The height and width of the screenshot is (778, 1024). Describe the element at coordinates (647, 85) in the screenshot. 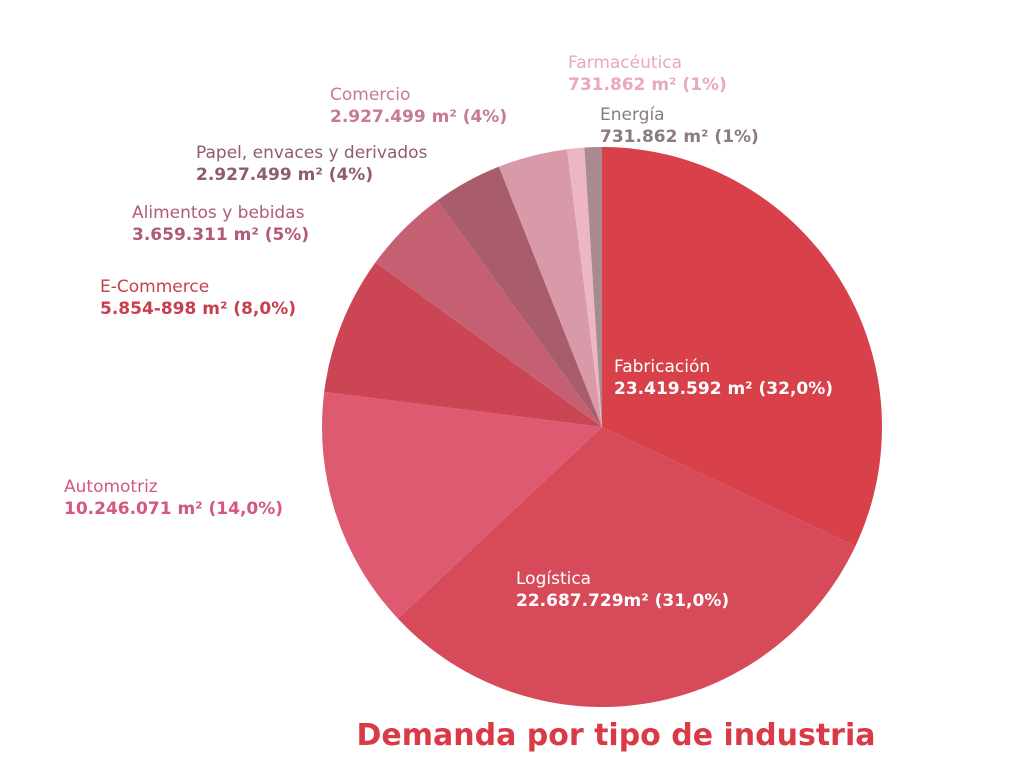

I see `slice-label-value-8: 731.862 m² (1%)` at that location.